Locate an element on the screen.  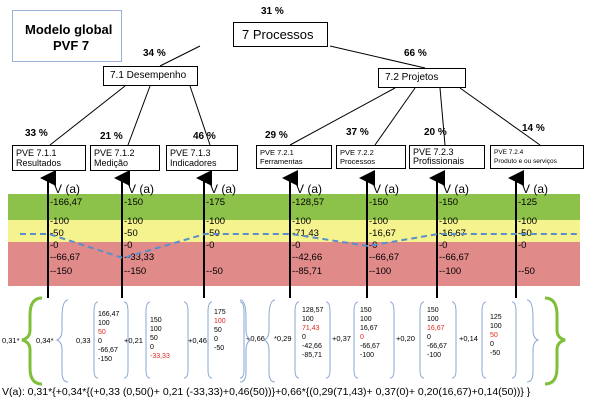
scale-1-value-2: -100 is located at coordinates (60, 221).